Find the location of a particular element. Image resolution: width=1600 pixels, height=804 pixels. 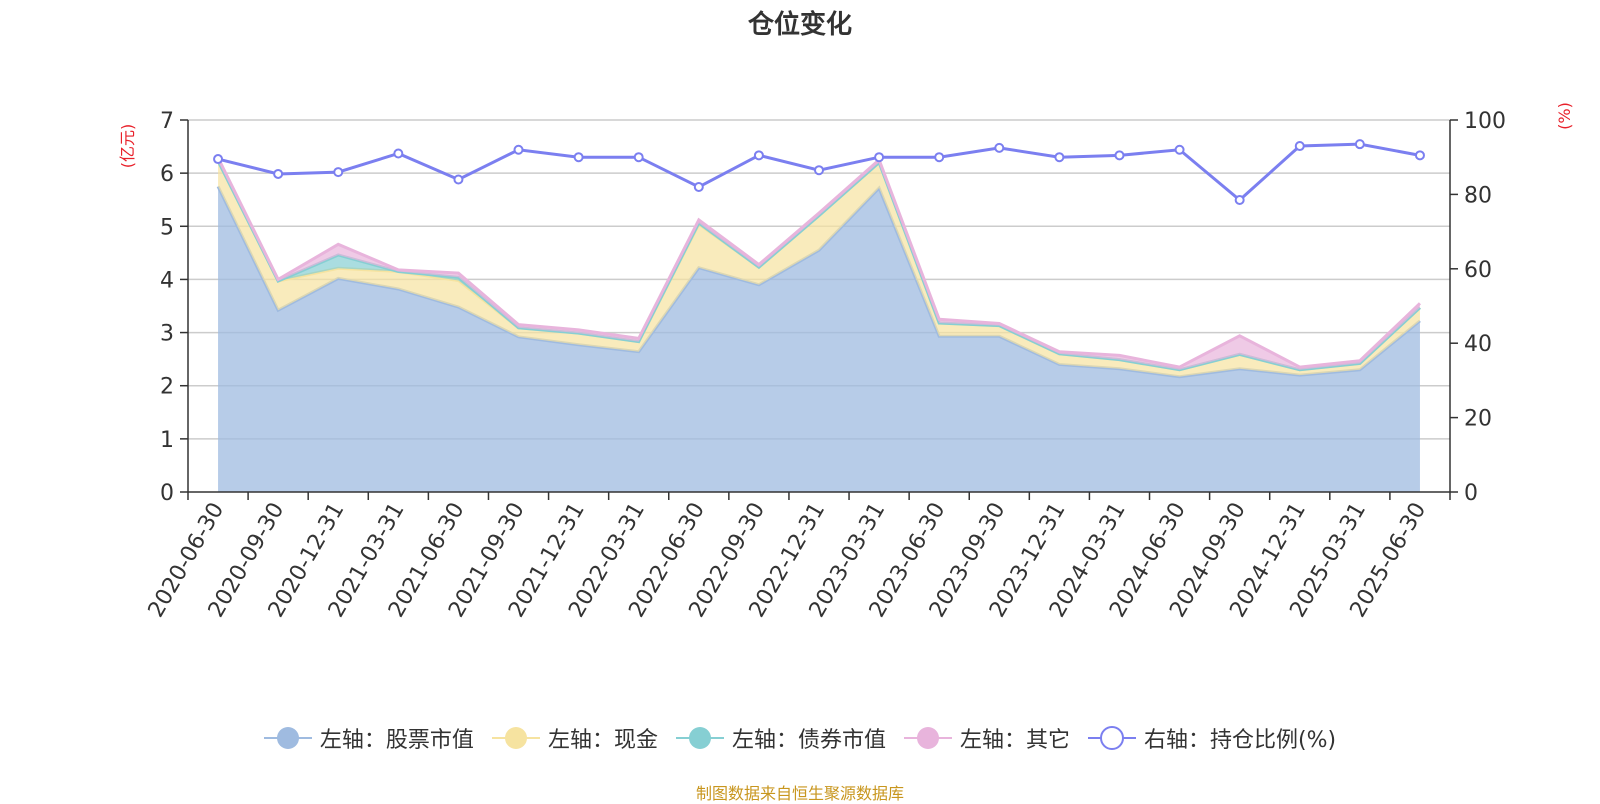

right-tick-label: 60 is located at coordinates (1478, 270).